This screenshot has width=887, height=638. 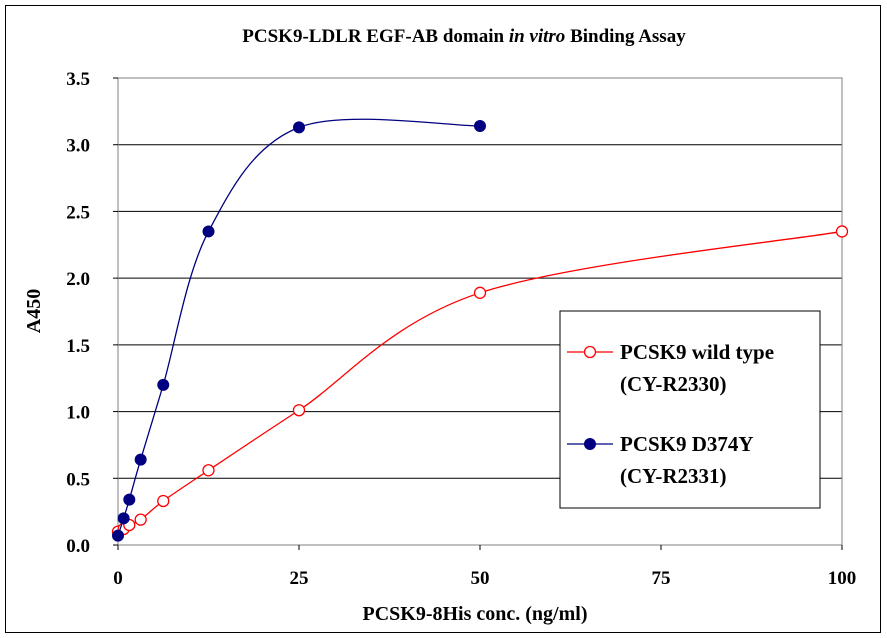 What do you see at coordinates (78, 146) in the screenshot?
I see `y-tick-label: 3.0` at bounding box center [78, 146].